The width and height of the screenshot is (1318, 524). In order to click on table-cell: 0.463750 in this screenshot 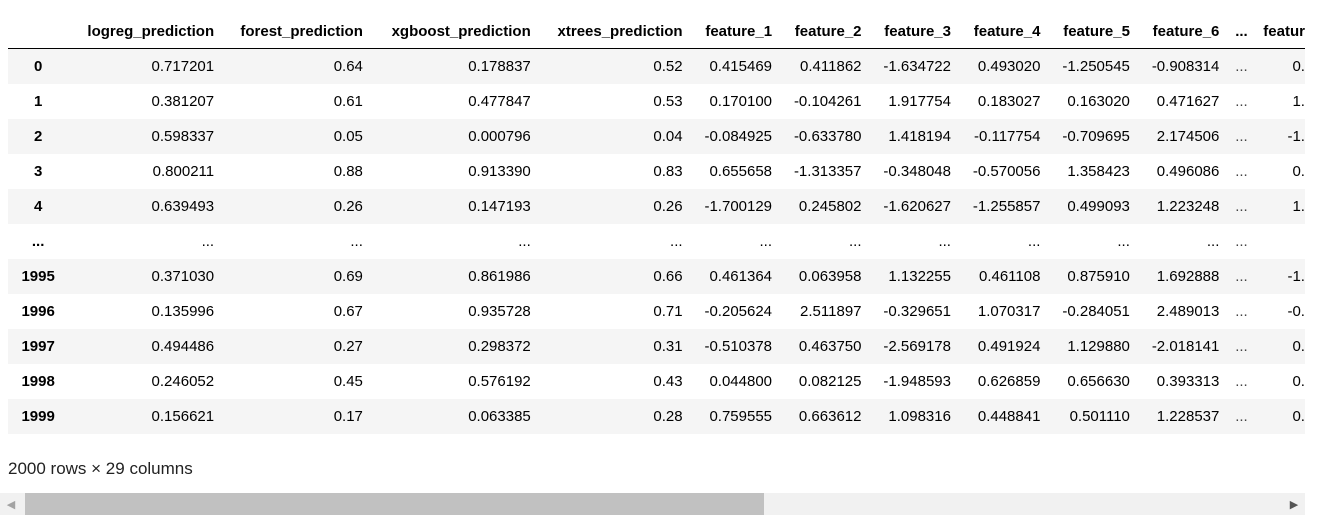, I will do `click(830, 346)`.